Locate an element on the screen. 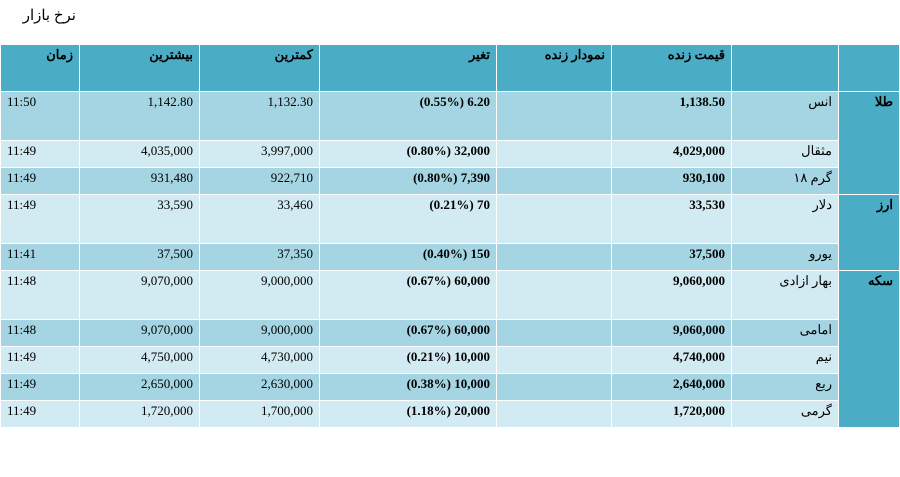 The width and height of the screenshot is (900, 477). price-cell: 37,500 is located at coordinates (671, 257).